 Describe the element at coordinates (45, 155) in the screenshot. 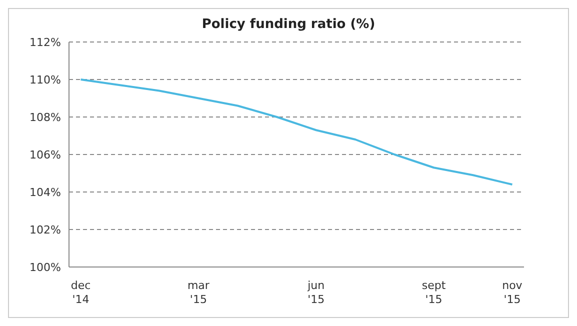

I see `y-tick-label: 106%` at that location.